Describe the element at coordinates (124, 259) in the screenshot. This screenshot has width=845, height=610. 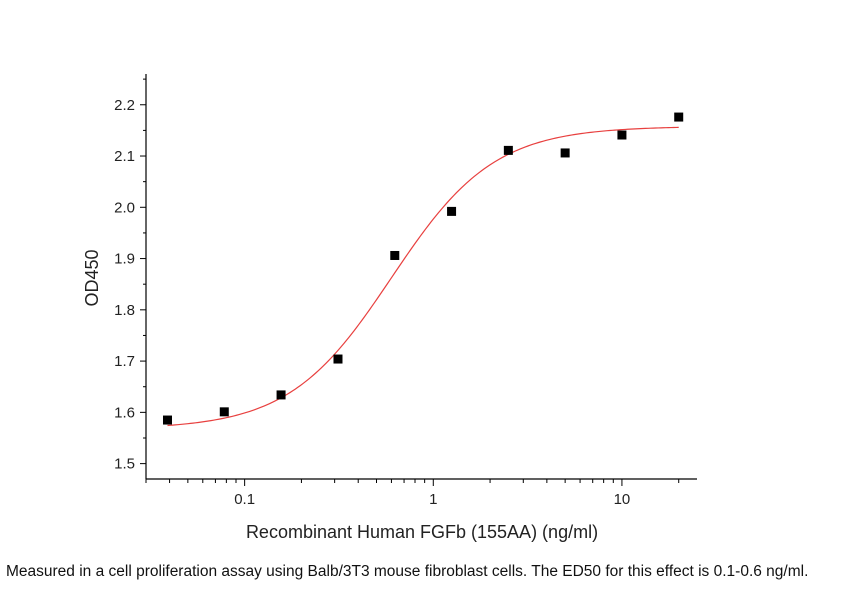
I see `y-tick-label: 1.9` at that location.